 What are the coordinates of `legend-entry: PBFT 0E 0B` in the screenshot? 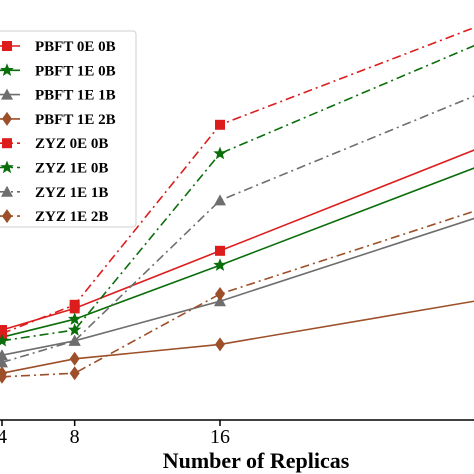 It's located at (58, 47).